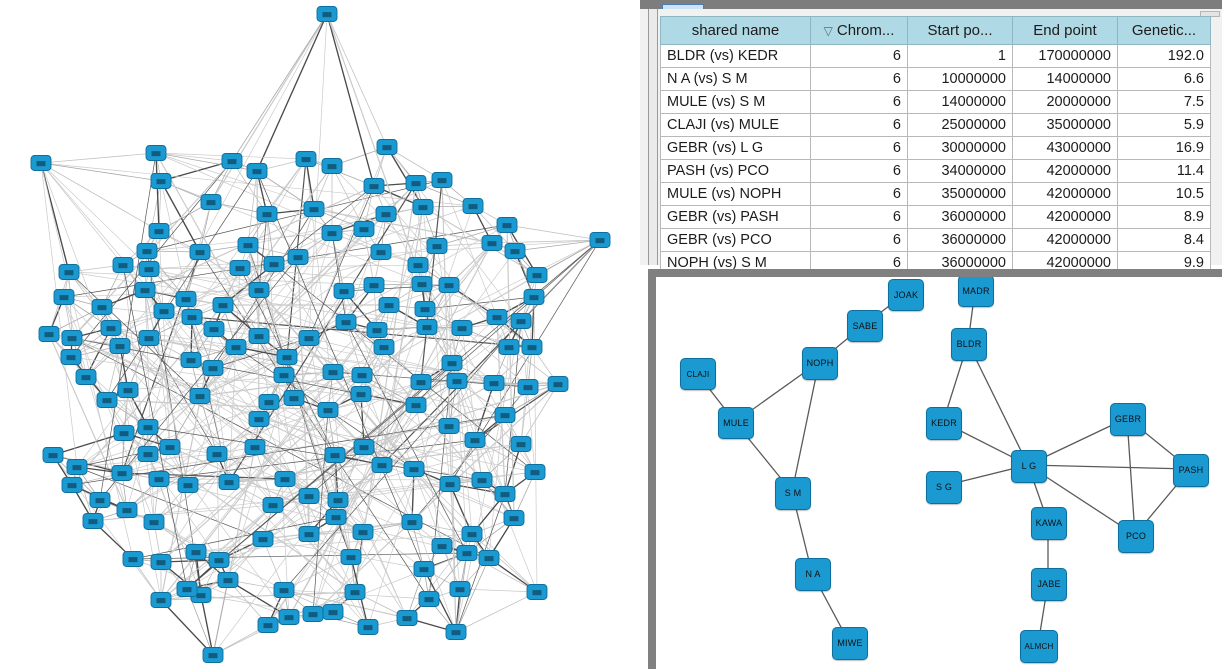 This screenshot has width=1222, height=669. Describe the element at coordinates (813, 574) in the screenshot. I see `sub-network-node-na: N A` at that location.